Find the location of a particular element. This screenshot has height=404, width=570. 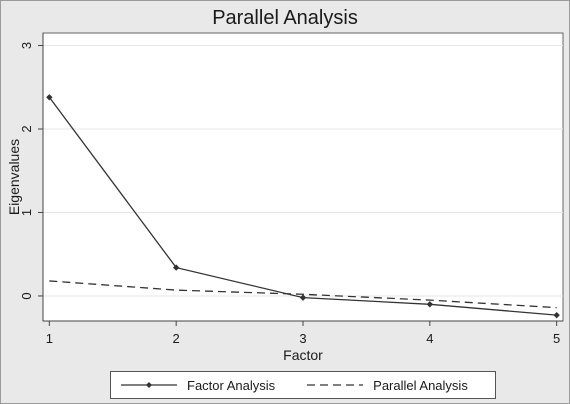

x-tick-label: 3 is located at coordinates (302, 338).